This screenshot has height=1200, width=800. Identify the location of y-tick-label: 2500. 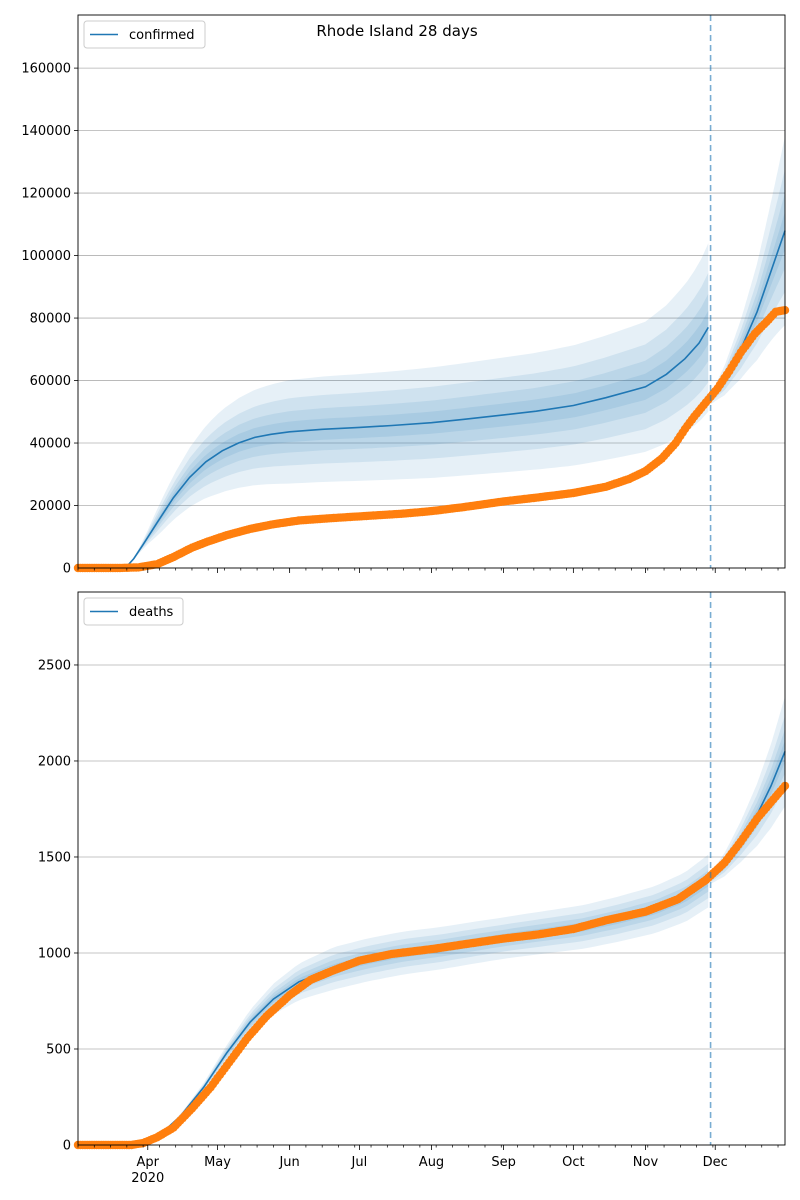
(54, 665).